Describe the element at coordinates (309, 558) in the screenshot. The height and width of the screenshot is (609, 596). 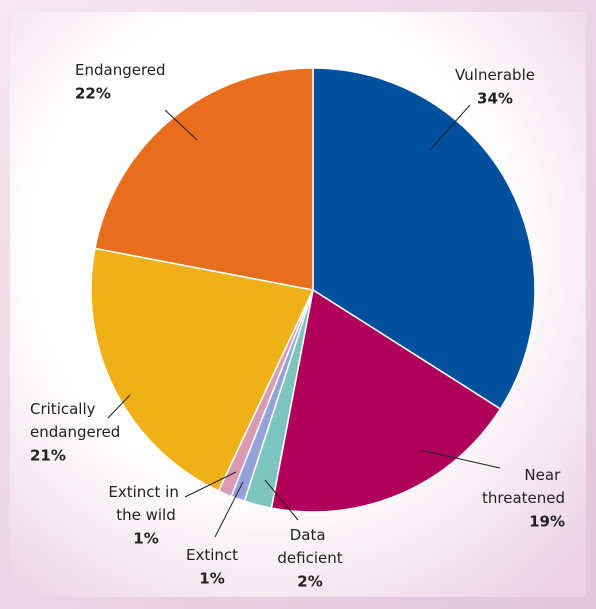
I see `label-line: deficient` at that location.